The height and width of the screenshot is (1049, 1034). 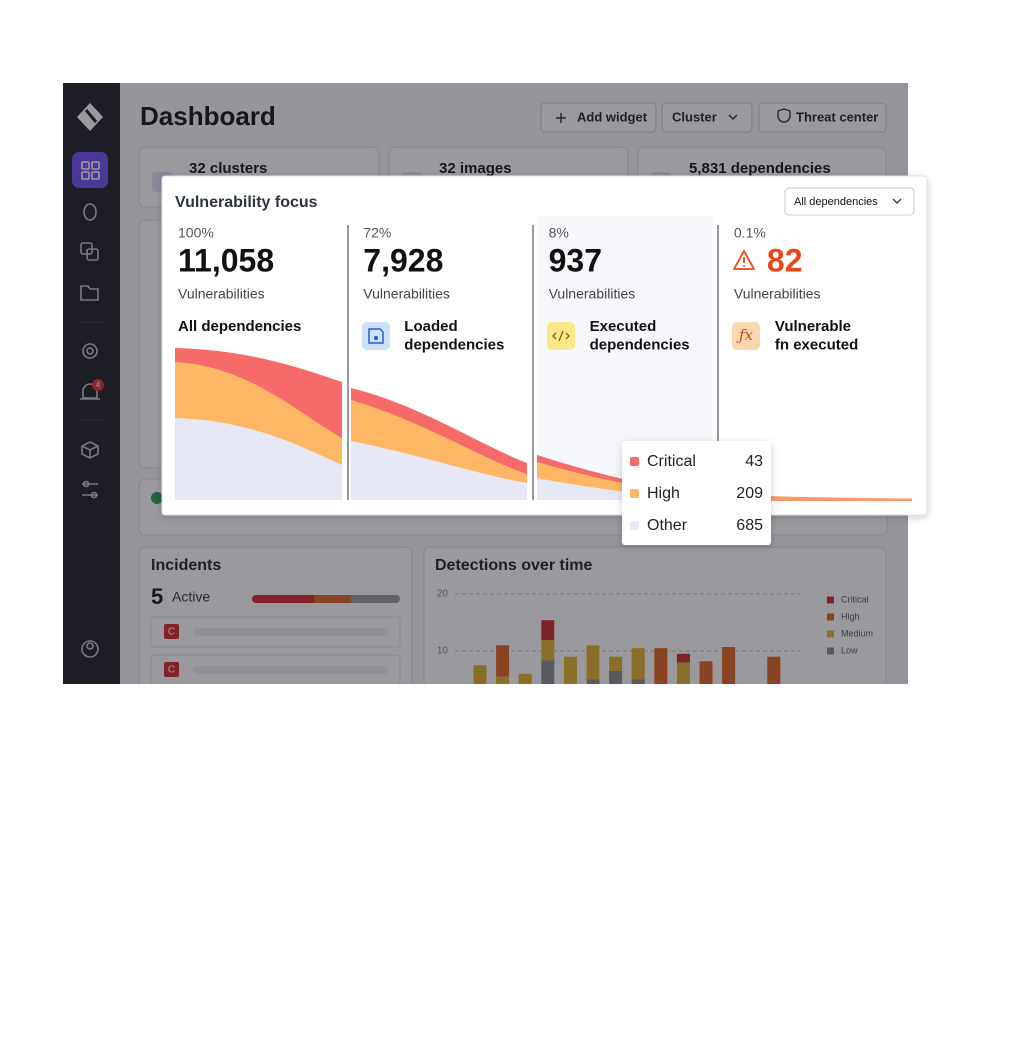 What do you see at coordinates (849, 650) in the screenshot?
I see `legend-label: Low` at bounding box center [849, 650].